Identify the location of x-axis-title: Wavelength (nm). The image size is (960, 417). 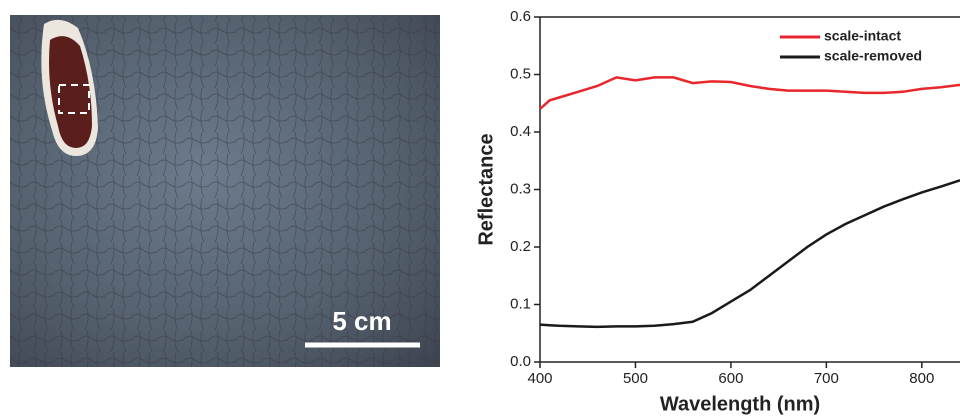
(740, 404).